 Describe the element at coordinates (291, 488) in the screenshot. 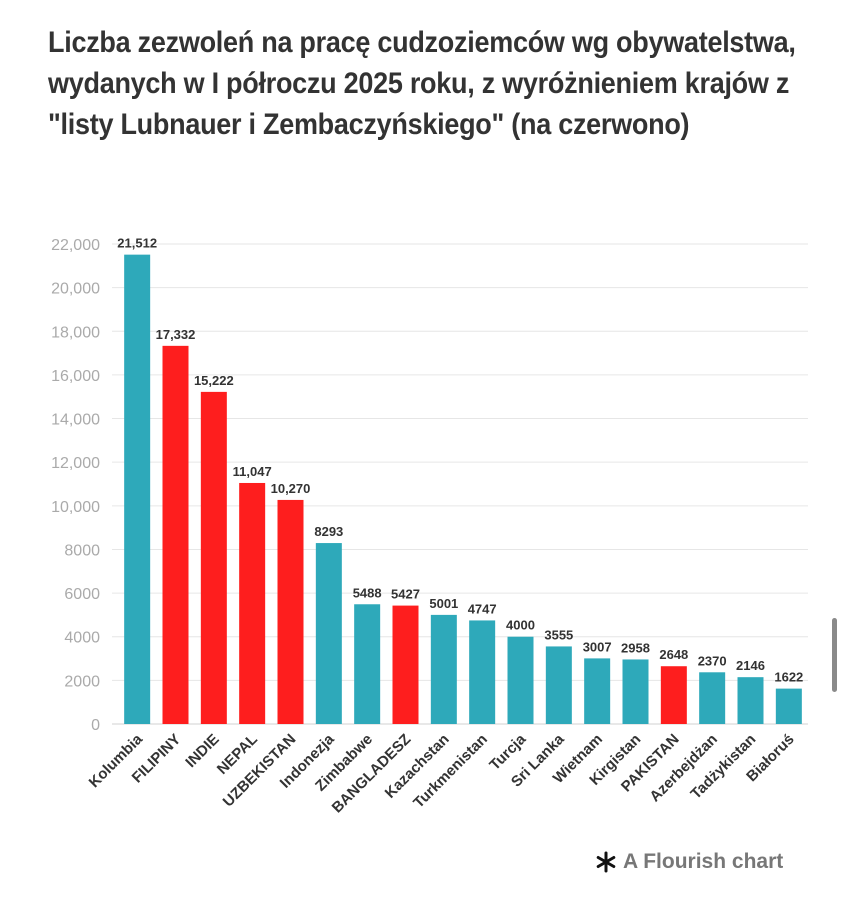

I see `bar-value-label: 10,270` at that location.